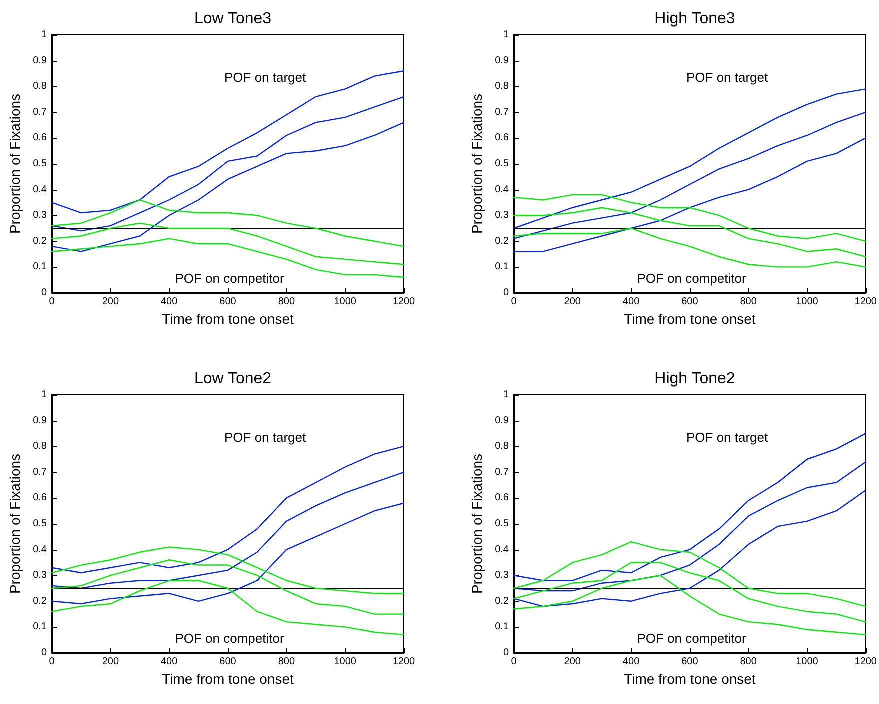 The image size is (879, 704). Describe the element at coordinates (233, 379) in the screenshot. I see `chart-title: Low Tone2` at that location.